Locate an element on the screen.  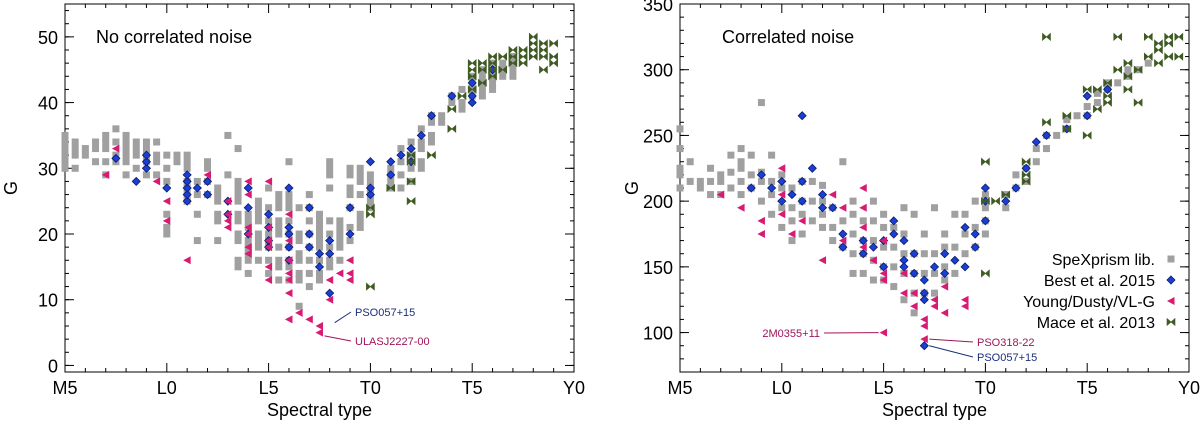
y-tick-label: 40 is located at coordinates (48, 104).